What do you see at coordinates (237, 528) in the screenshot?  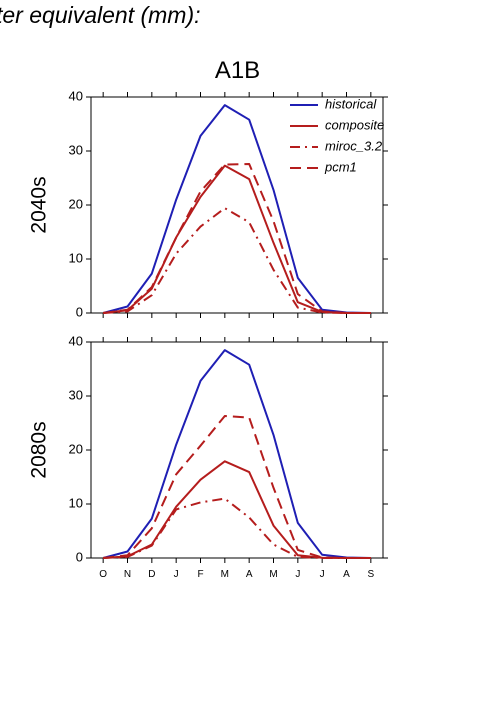 I see `series-line-miroc_3.2` at bounding box center [237, 528].